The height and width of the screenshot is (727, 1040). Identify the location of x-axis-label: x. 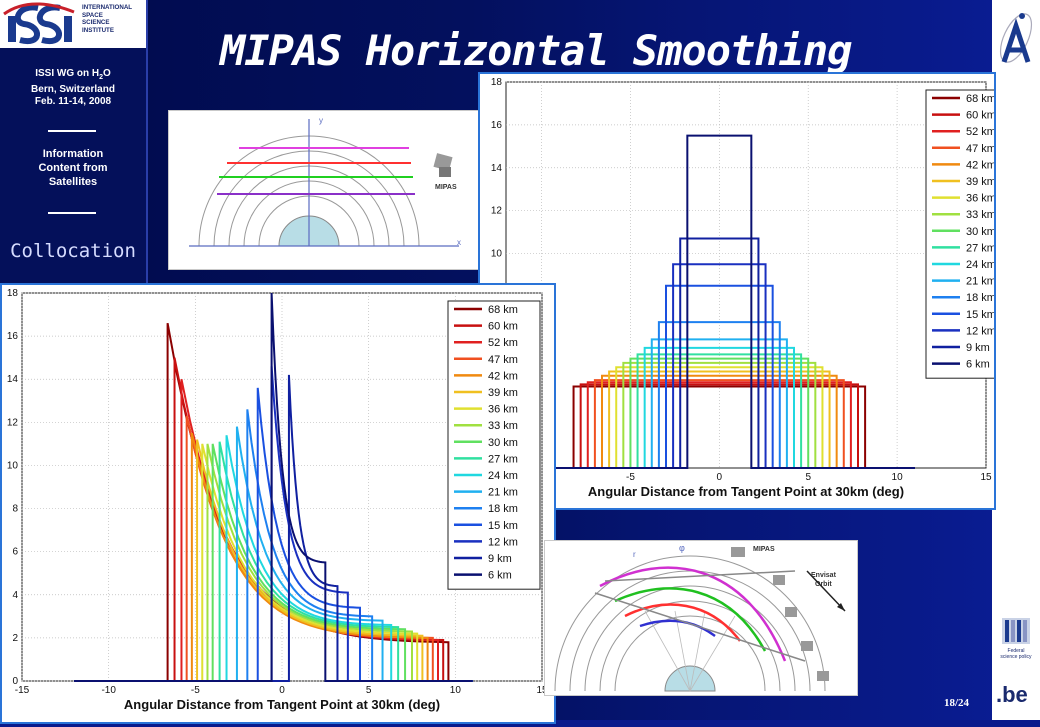
(459, 242).